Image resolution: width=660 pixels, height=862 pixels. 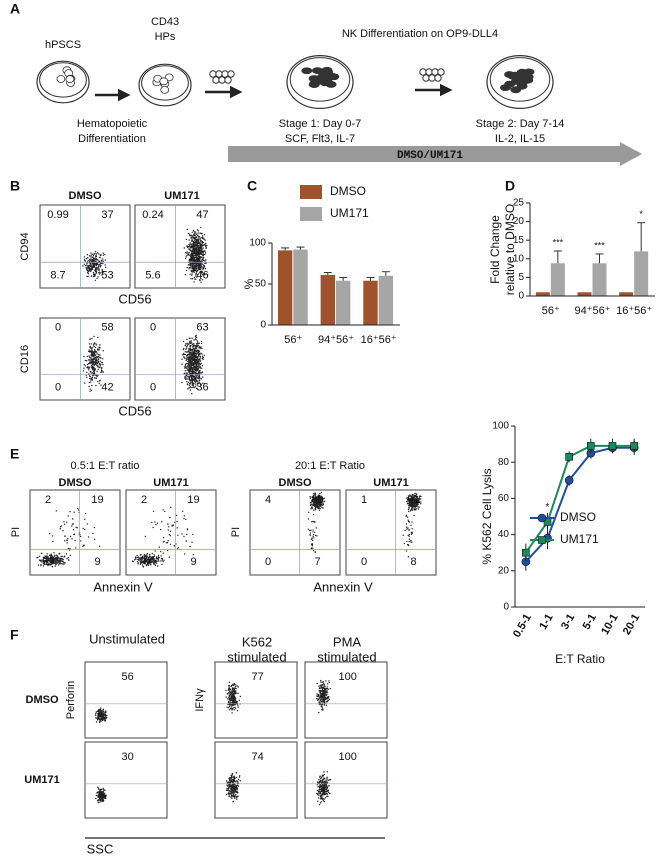 I want to click on label: DMSO/UM171, so click(x=430, y=156).